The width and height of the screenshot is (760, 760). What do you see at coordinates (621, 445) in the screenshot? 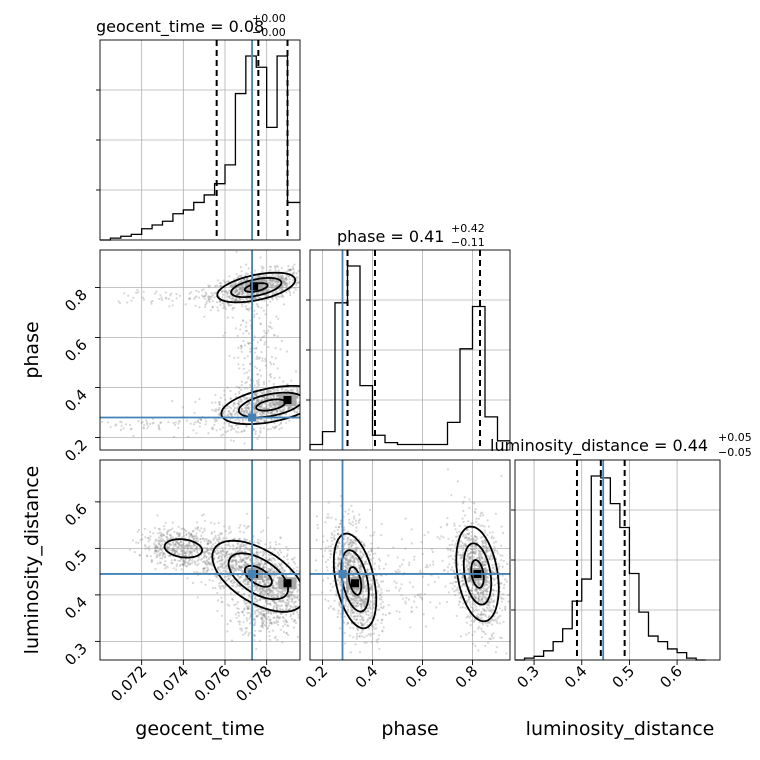
I see `title-luminosity-distance: luminosity_distance = 0.44 +0.05 −0.05` at bounding box center [621, 445].